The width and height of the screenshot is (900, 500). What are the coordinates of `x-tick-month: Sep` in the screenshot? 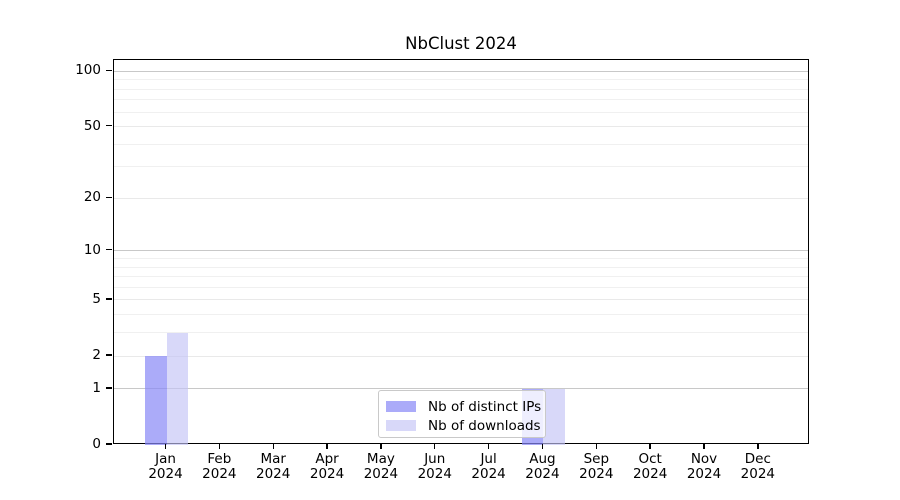 It's located at (596, 459).